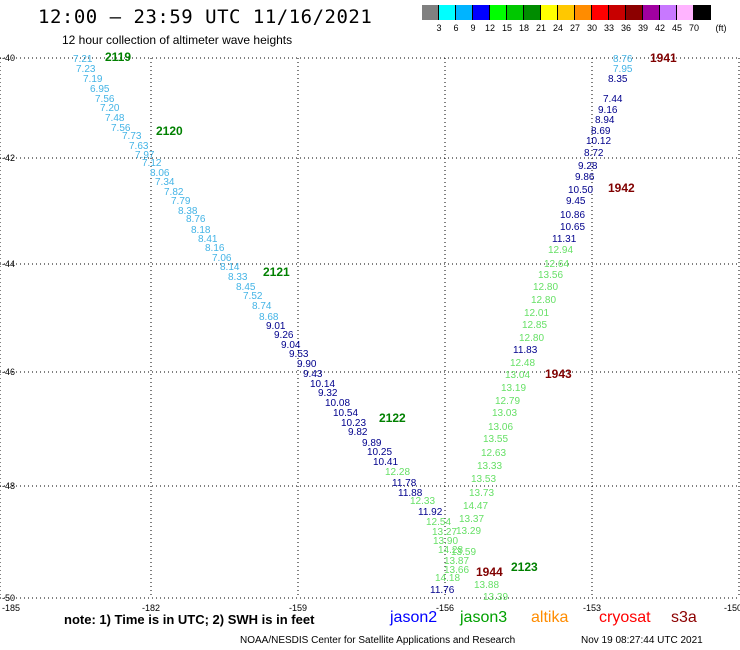 The width and height of the screenshot is (740, 650). What do you see at coordinates (439, 28) in the screenshot?
I see `legend-label: 3` at bounding box center [439, 28].